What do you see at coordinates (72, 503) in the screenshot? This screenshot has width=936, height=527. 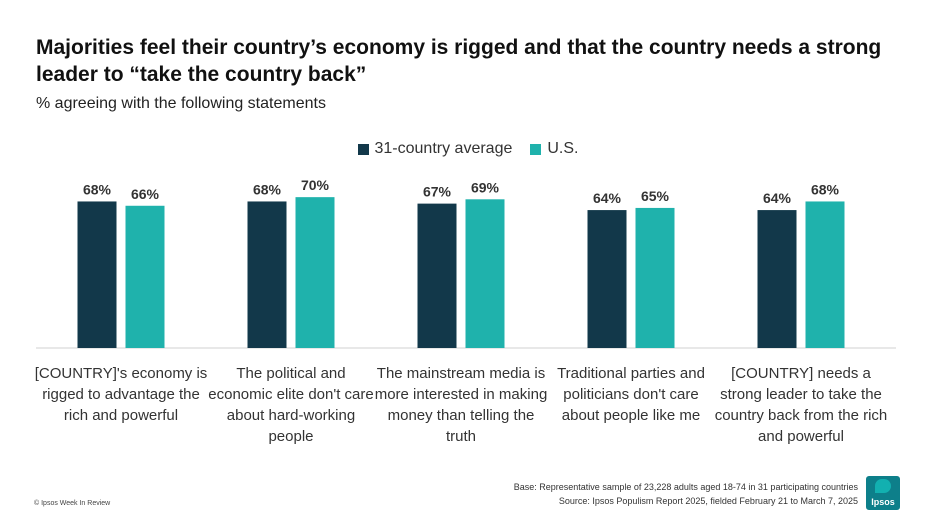 I see `copyright-note: © Ipsos Week In Review` at bounding box center [72, 503].